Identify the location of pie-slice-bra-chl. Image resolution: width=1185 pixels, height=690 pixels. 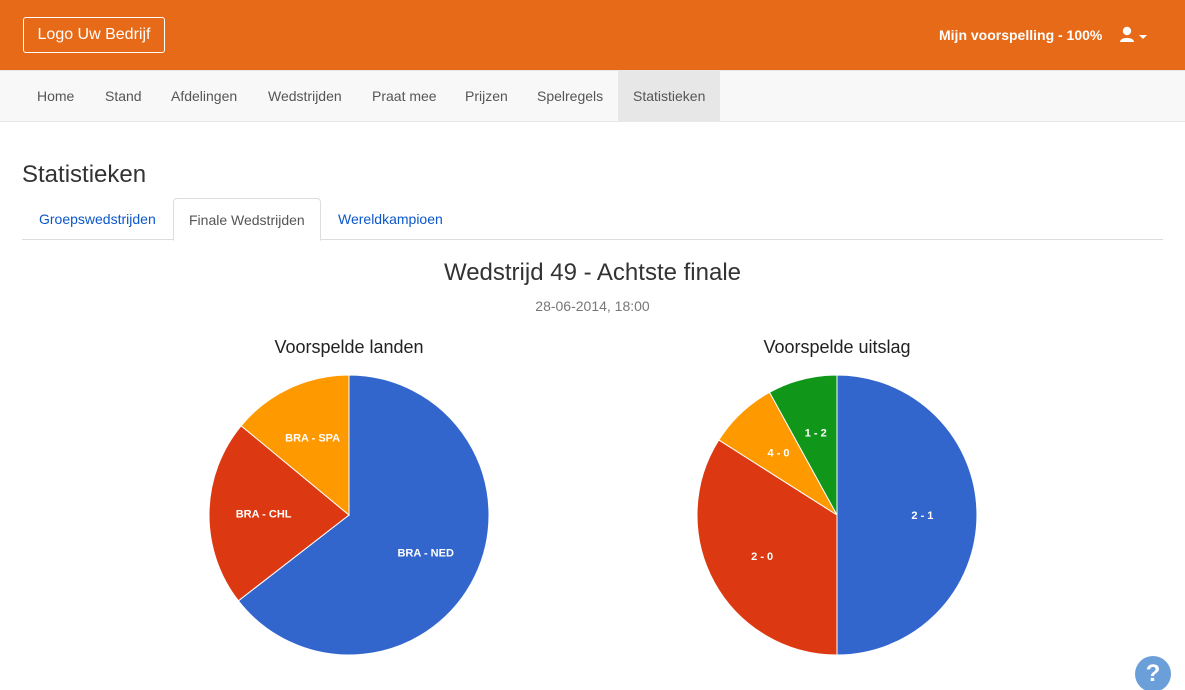
(279, 513).